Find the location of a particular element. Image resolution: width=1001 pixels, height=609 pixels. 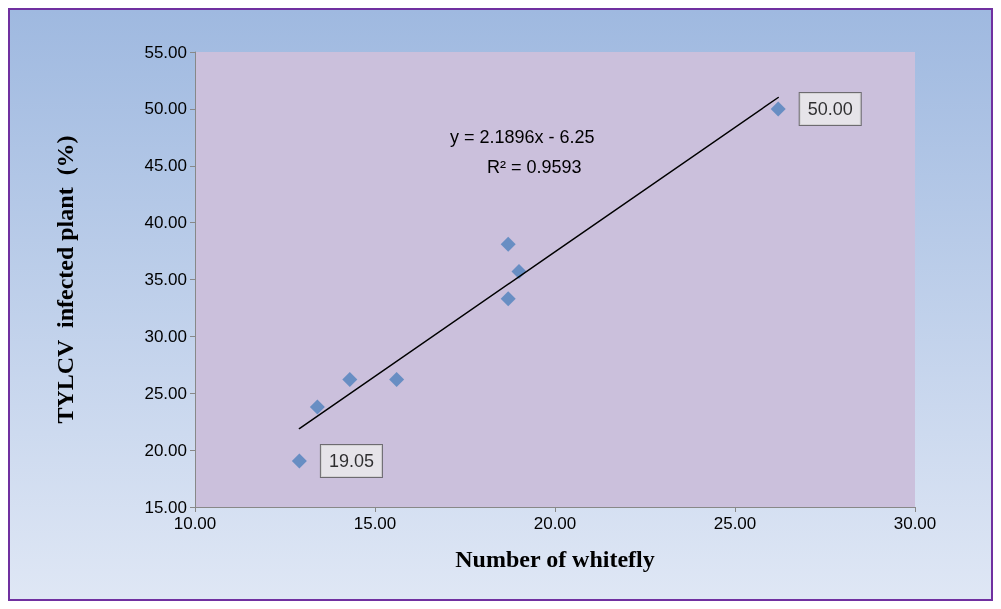

y-tick-label: 45.00 is located at coordinates (165, 166).